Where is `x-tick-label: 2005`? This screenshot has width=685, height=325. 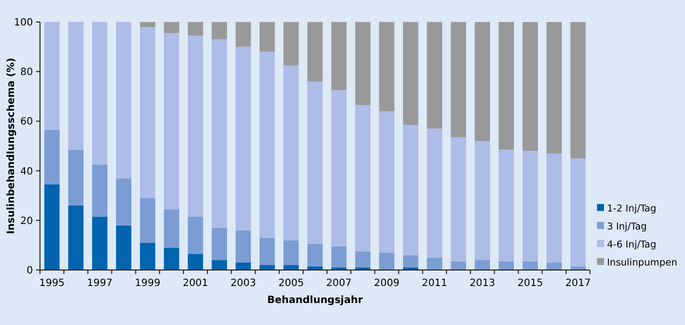 x-tick-label: 2005 is located at coordinates (291, 283).